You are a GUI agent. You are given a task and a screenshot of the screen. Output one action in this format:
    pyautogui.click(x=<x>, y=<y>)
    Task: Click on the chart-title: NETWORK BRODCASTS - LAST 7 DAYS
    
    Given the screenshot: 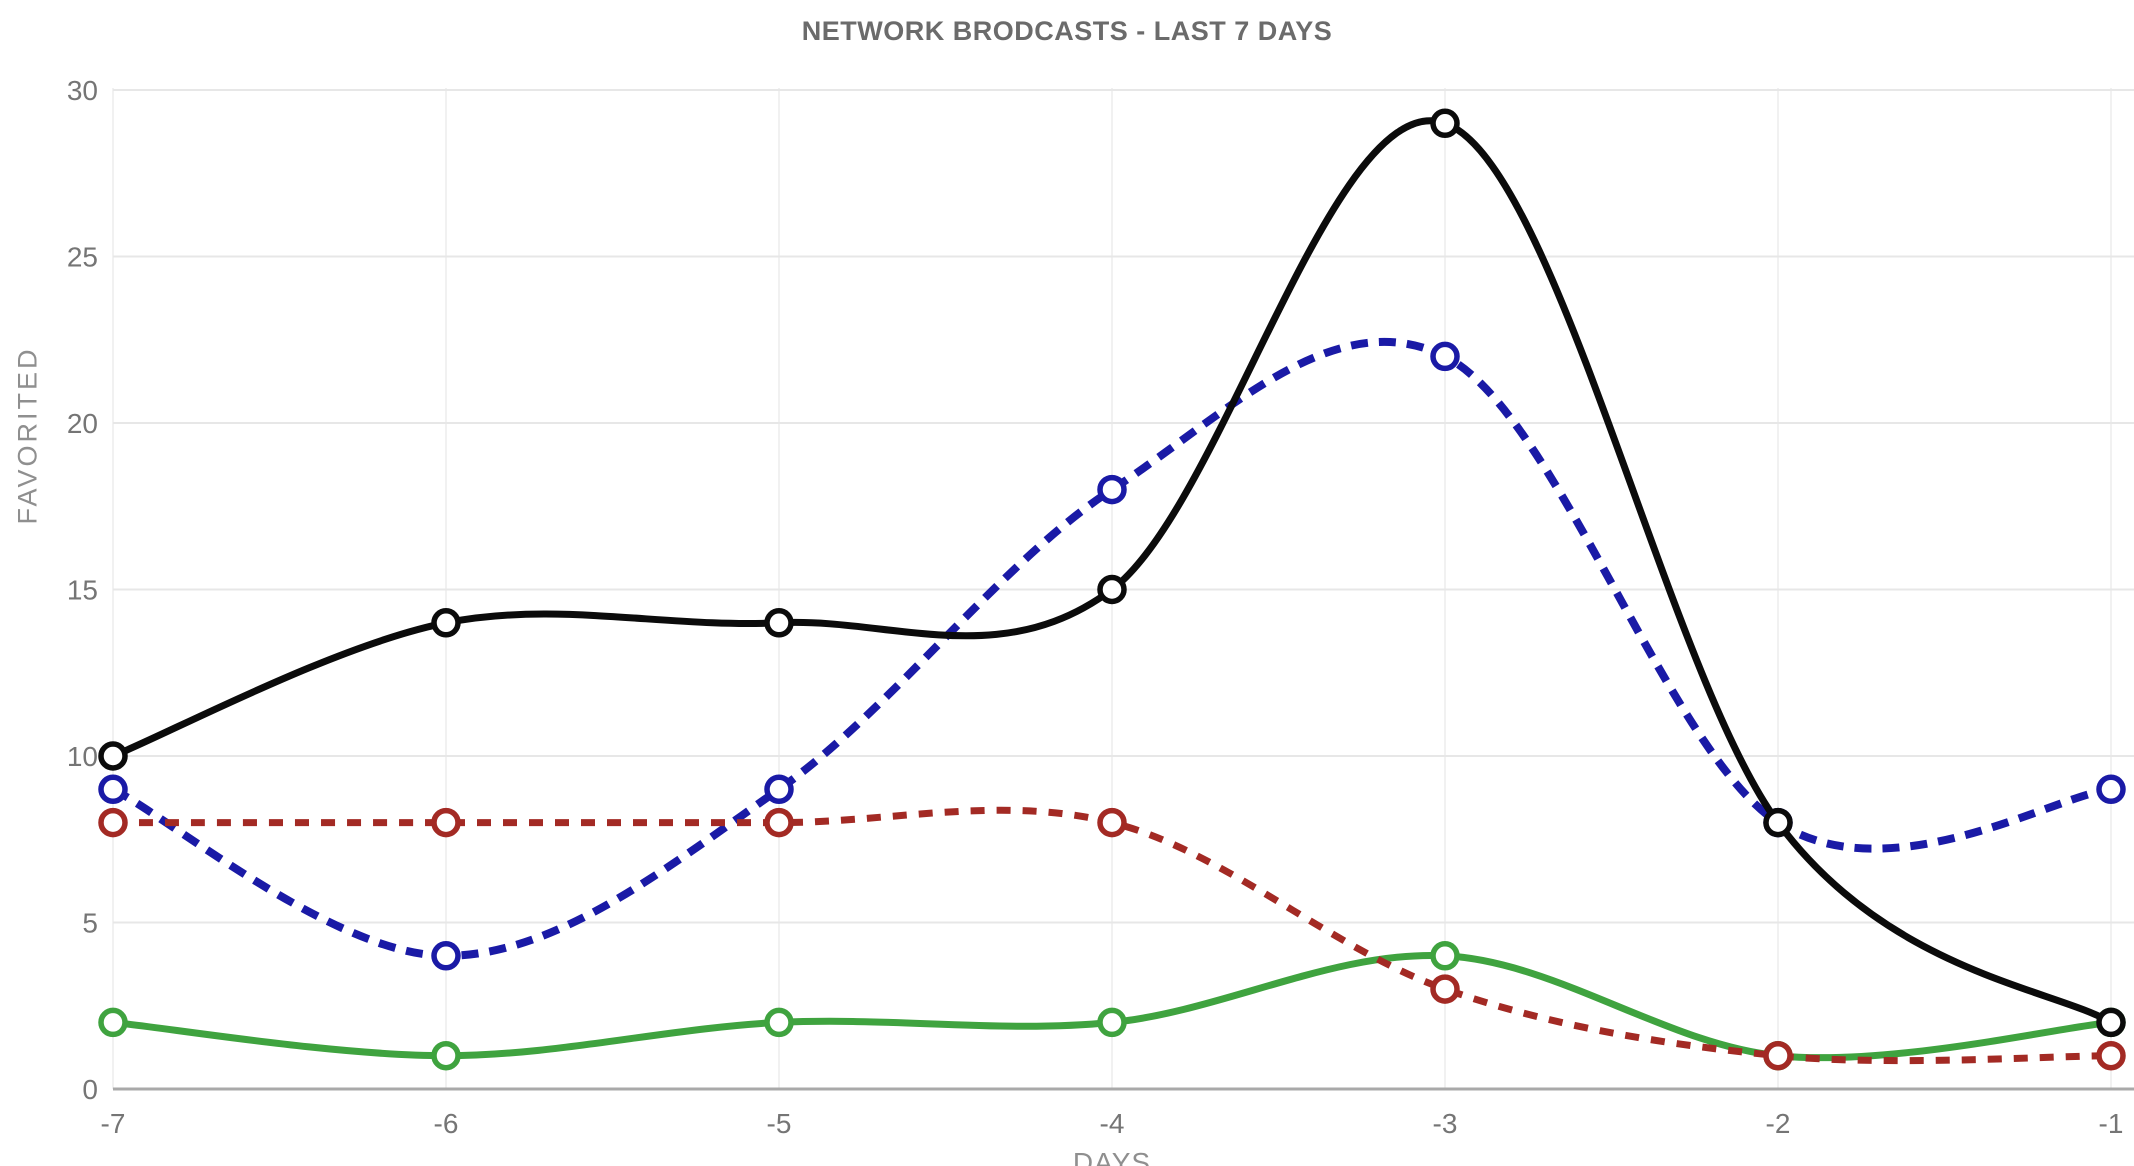 What is the action you would take?
    pyautogui.click(x=1067, y=31)
    